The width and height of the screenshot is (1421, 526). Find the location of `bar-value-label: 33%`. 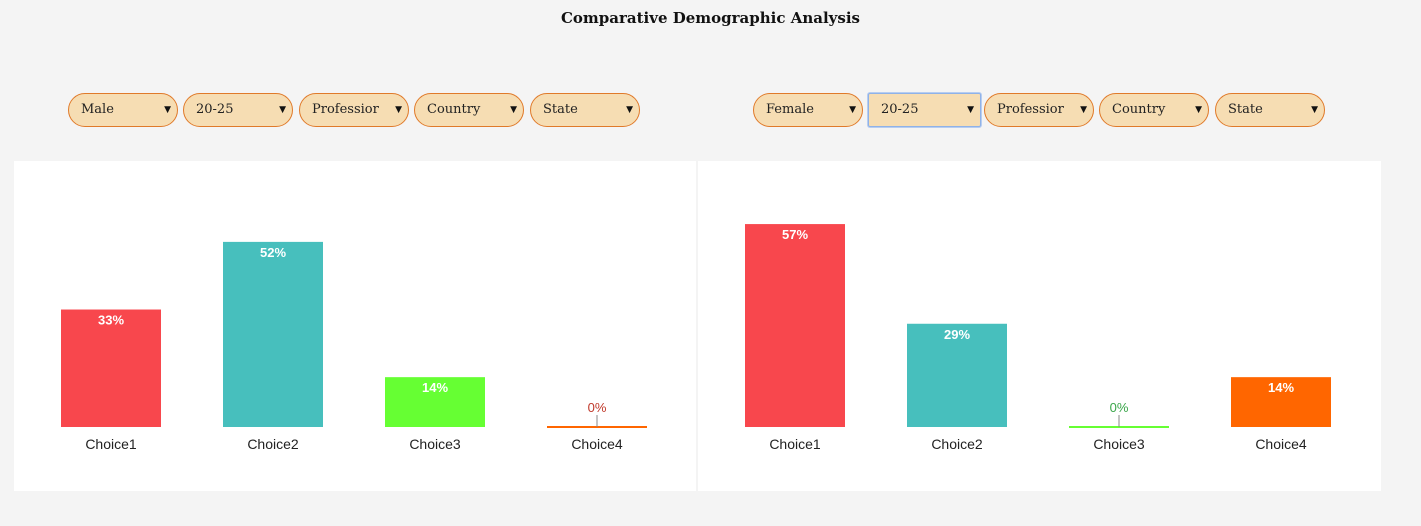

bar-value-label: 33% is located at coordinates (111, 320).